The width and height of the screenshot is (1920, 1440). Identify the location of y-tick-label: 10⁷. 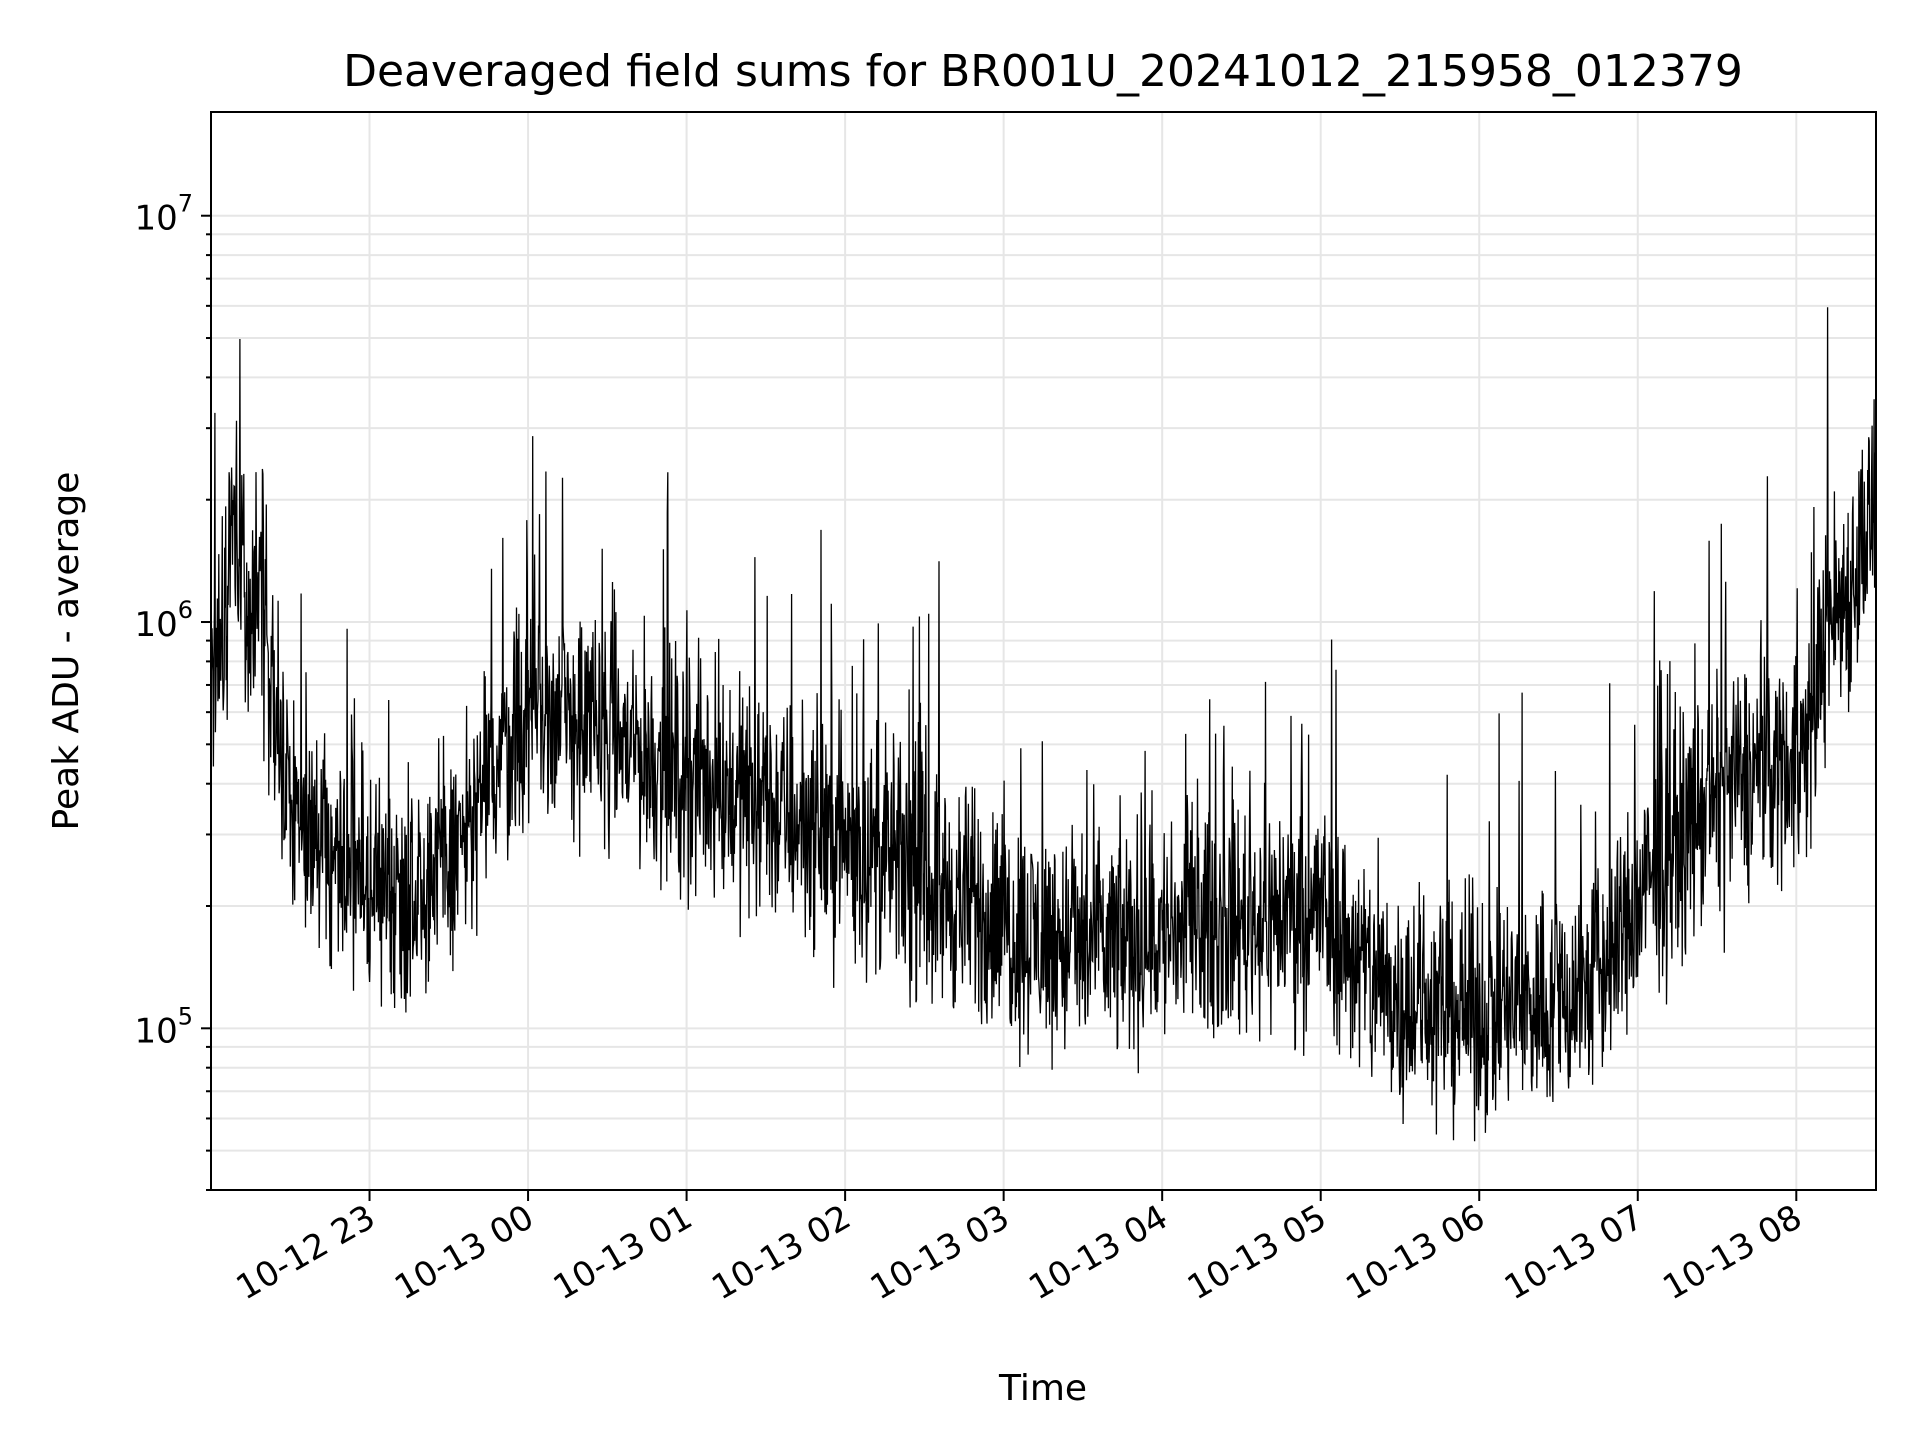
(163, 214).